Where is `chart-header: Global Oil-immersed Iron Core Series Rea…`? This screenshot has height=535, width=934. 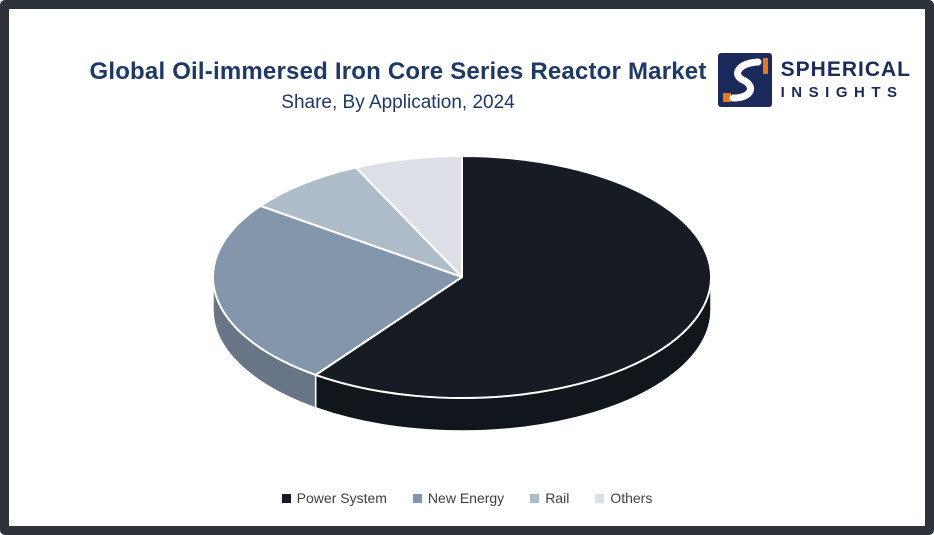 chart-header: Global Oil-immersed Iron Core Series Rea… is located at coordinates (398, 85).